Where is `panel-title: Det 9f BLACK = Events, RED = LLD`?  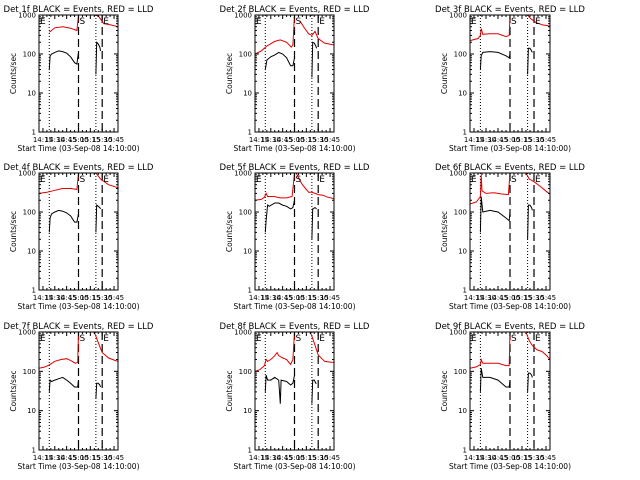
panel-title: Det 9f BLACK = Events, RED = LLD is located at coordinates (510, 327).